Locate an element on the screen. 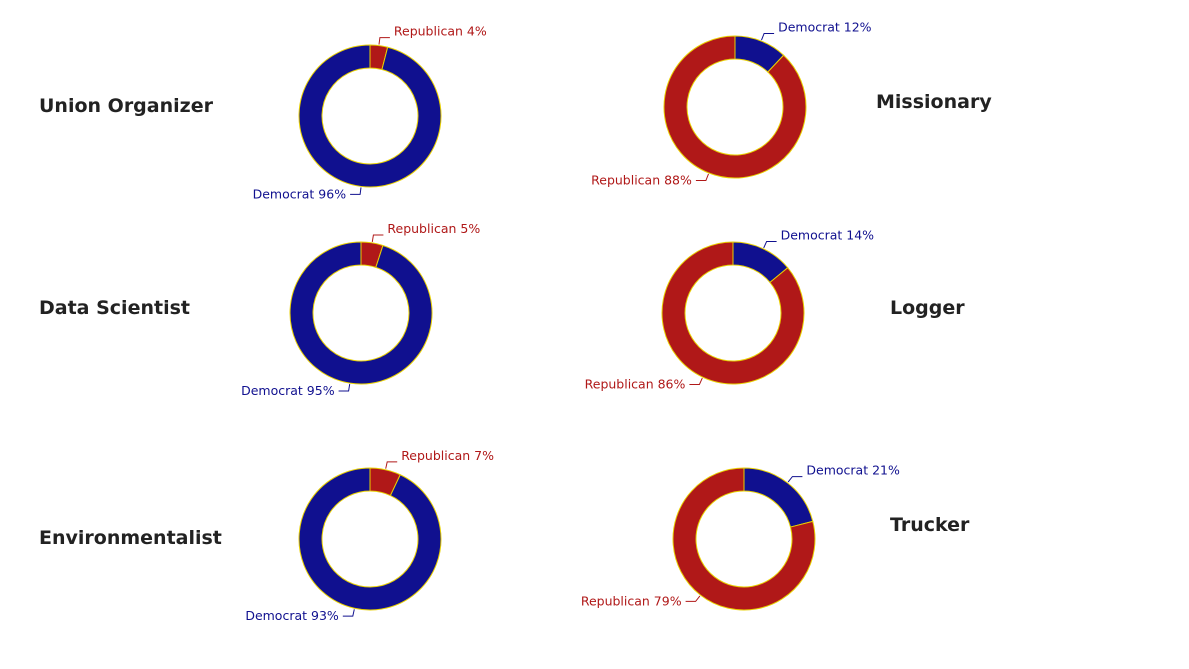  slice-democrat-environmentalist is located at coordinates (370, 539).